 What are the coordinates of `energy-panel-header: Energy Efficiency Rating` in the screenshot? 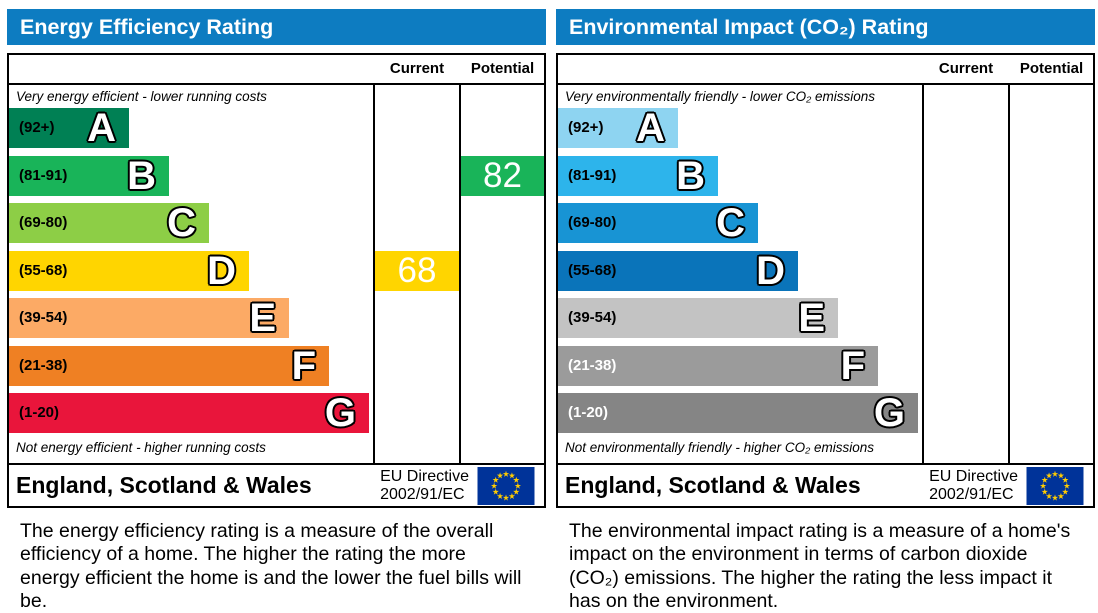 It's located at (276, 27).